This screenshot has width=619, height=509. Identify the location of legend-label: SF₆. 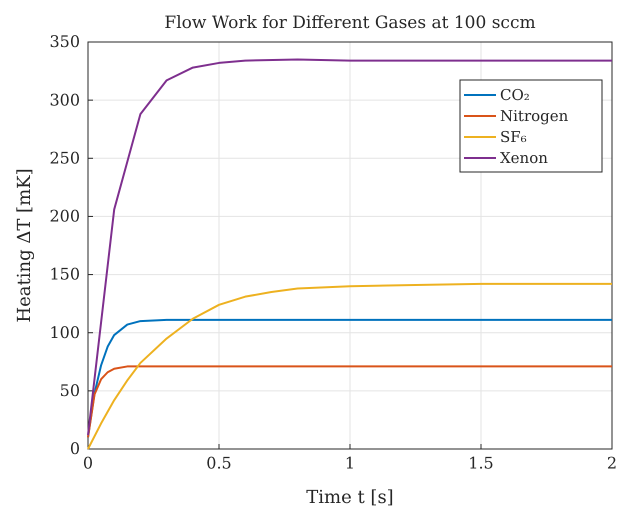
(513, 137).